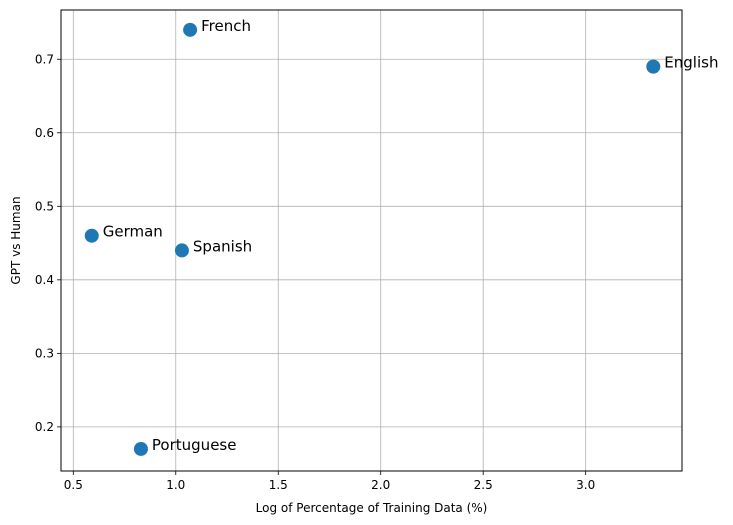  What do you see at coordinates (372, 508) in the screenshot?
I see `x-axis-label: Log of Percentage of Training Data (%)` at bounding box center [372, 508].